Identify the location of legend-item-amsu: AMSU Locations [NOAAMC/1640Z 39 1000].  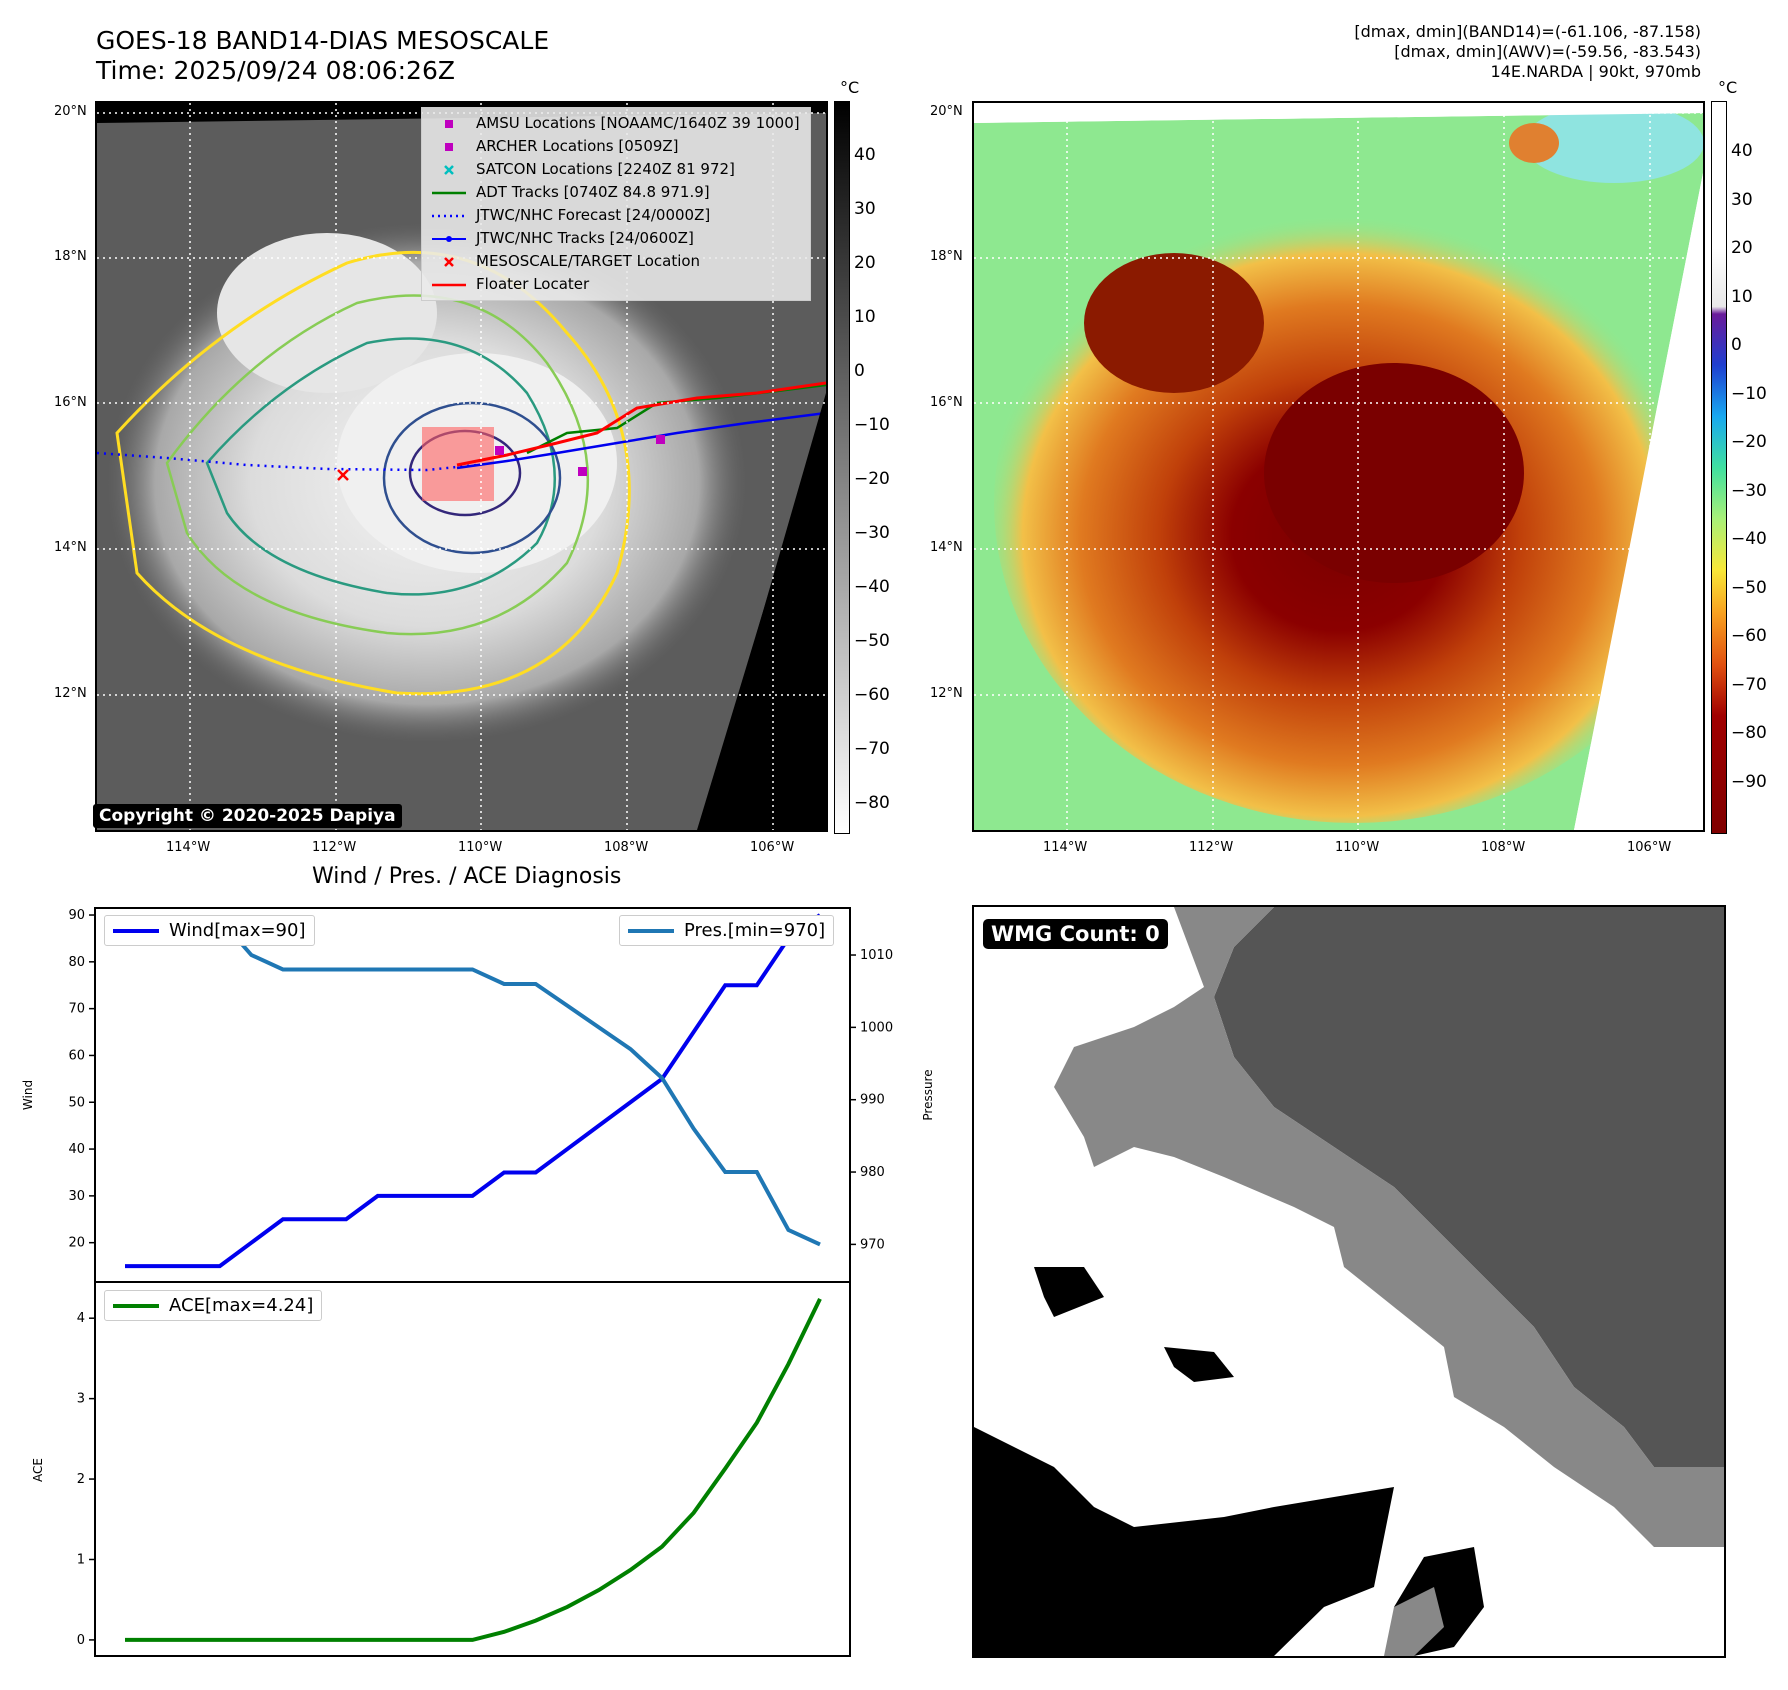
(616, 123).